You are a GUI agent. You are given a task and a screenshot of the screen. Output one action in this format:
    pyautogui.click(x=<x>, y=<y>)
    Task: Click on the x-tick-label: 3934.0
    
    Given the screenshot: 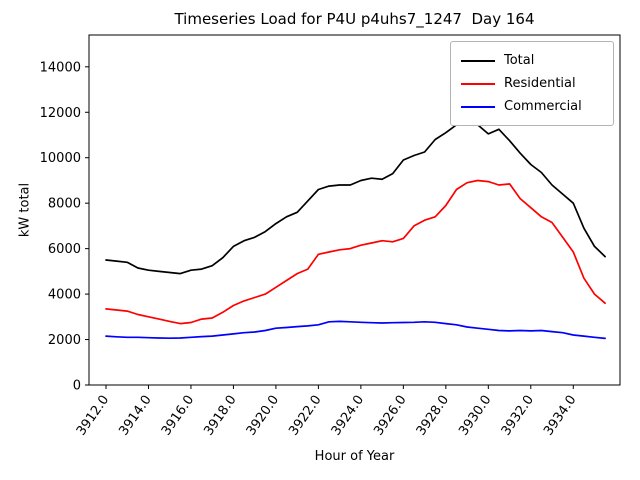 What is the action you would take?
    pyautogui.click(x=560, y=416)
    